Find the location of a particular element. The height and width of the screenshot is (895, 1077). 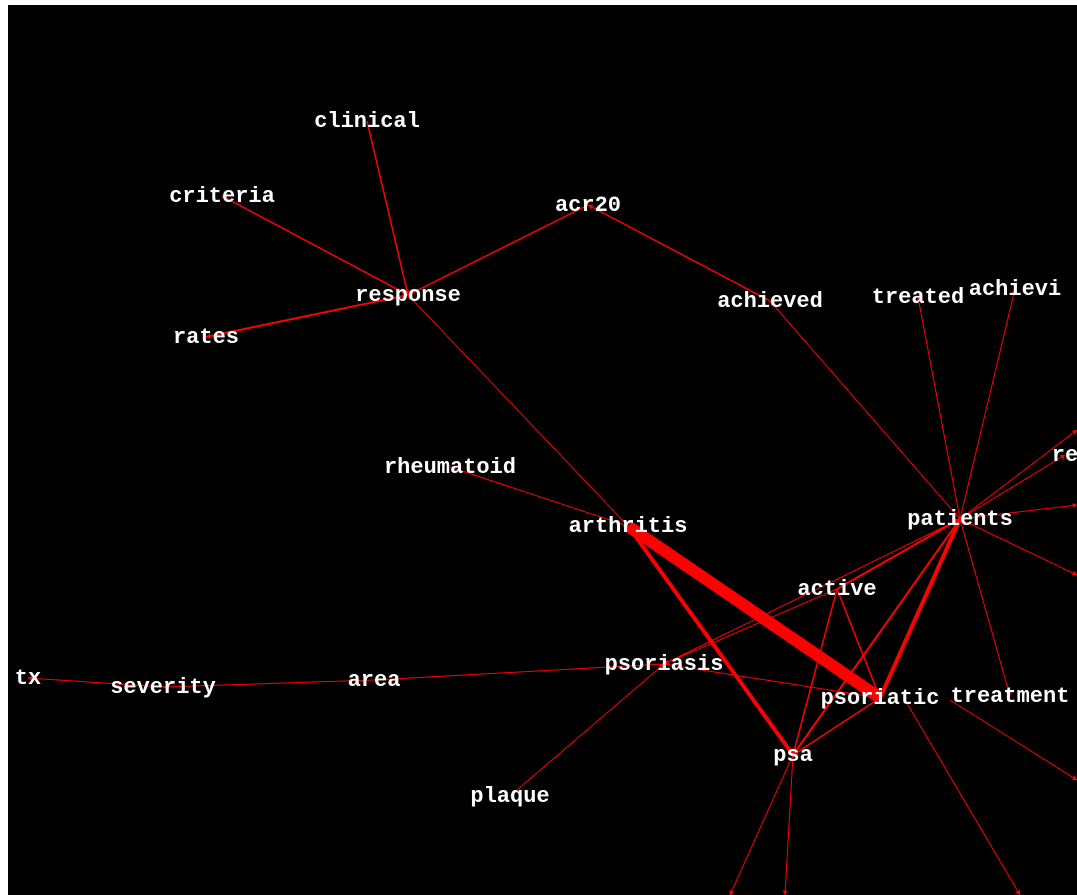

node-label: achieved is located at coordinates (770, 301).